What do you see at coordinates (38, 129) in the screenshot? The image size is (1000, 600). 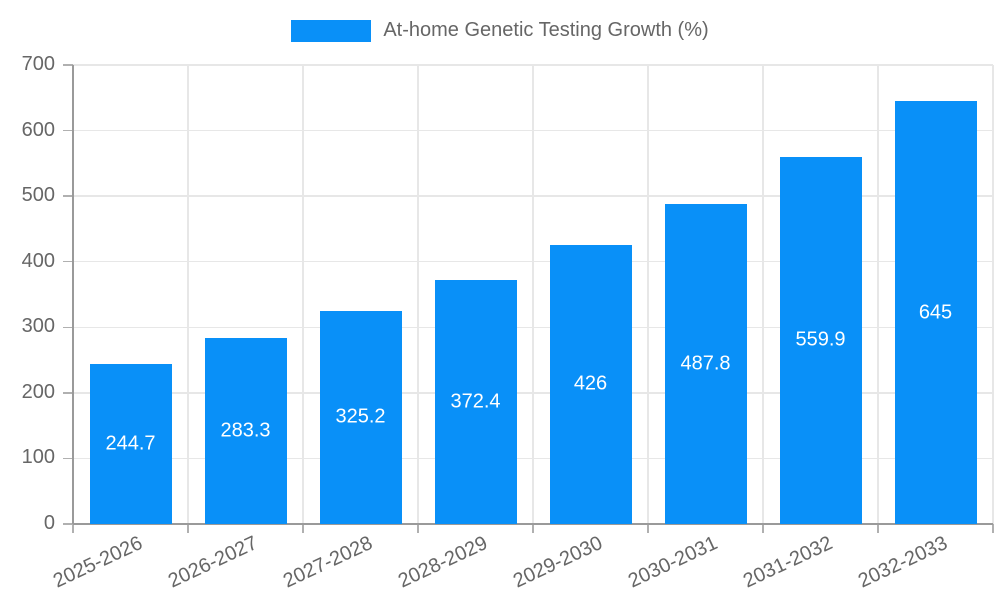 I see `y-axis-tick-label: 600` at bounding box center [38, 129].